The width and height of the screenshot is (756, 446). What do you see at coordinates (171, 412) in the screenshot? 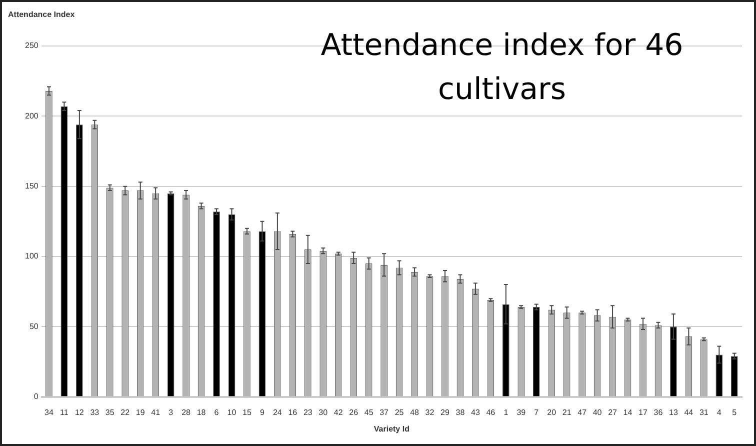
I see `x-tick-label: 3` at bounding box center [171, 412].